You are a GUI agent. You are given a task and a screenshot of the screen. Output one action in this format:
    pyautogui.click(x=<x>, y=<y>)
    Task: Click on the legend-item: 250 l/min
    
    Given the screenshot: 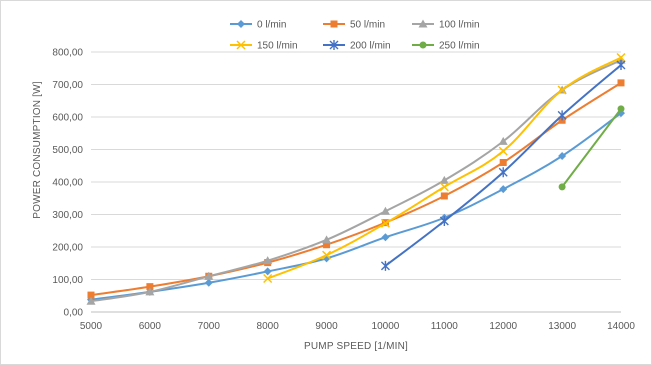 What is the action you would take?
    pyautogui.click(x=446, y=46)
    